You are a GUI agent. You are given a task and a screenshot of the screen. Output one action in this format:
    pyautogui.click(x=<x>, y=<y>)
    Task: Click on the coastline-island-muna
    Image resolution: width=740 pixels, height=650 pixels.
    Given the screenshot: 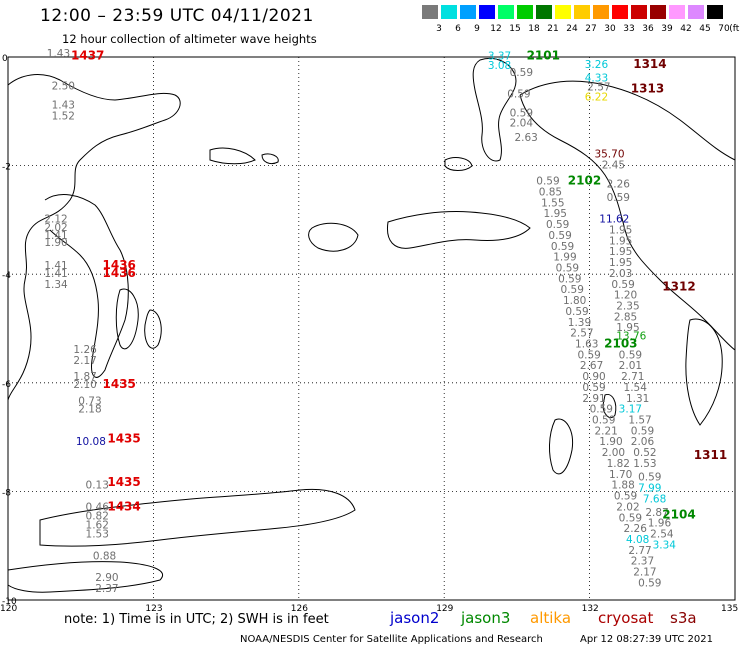 What is the action you would take?
    pyautogui.click(x=153, y=329)
    